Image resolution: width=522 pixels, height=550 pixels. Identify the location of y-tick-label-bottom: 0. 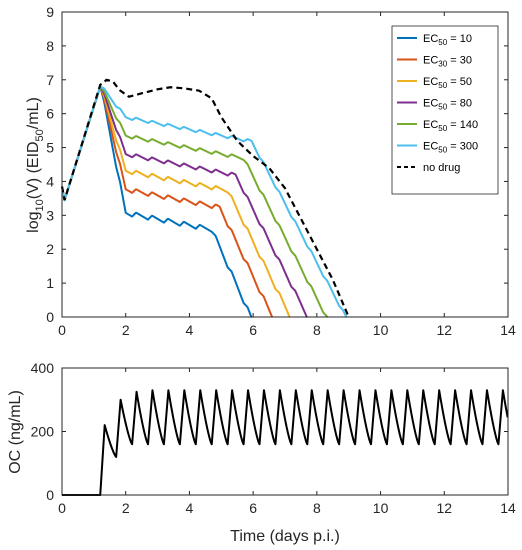
(50, 495).